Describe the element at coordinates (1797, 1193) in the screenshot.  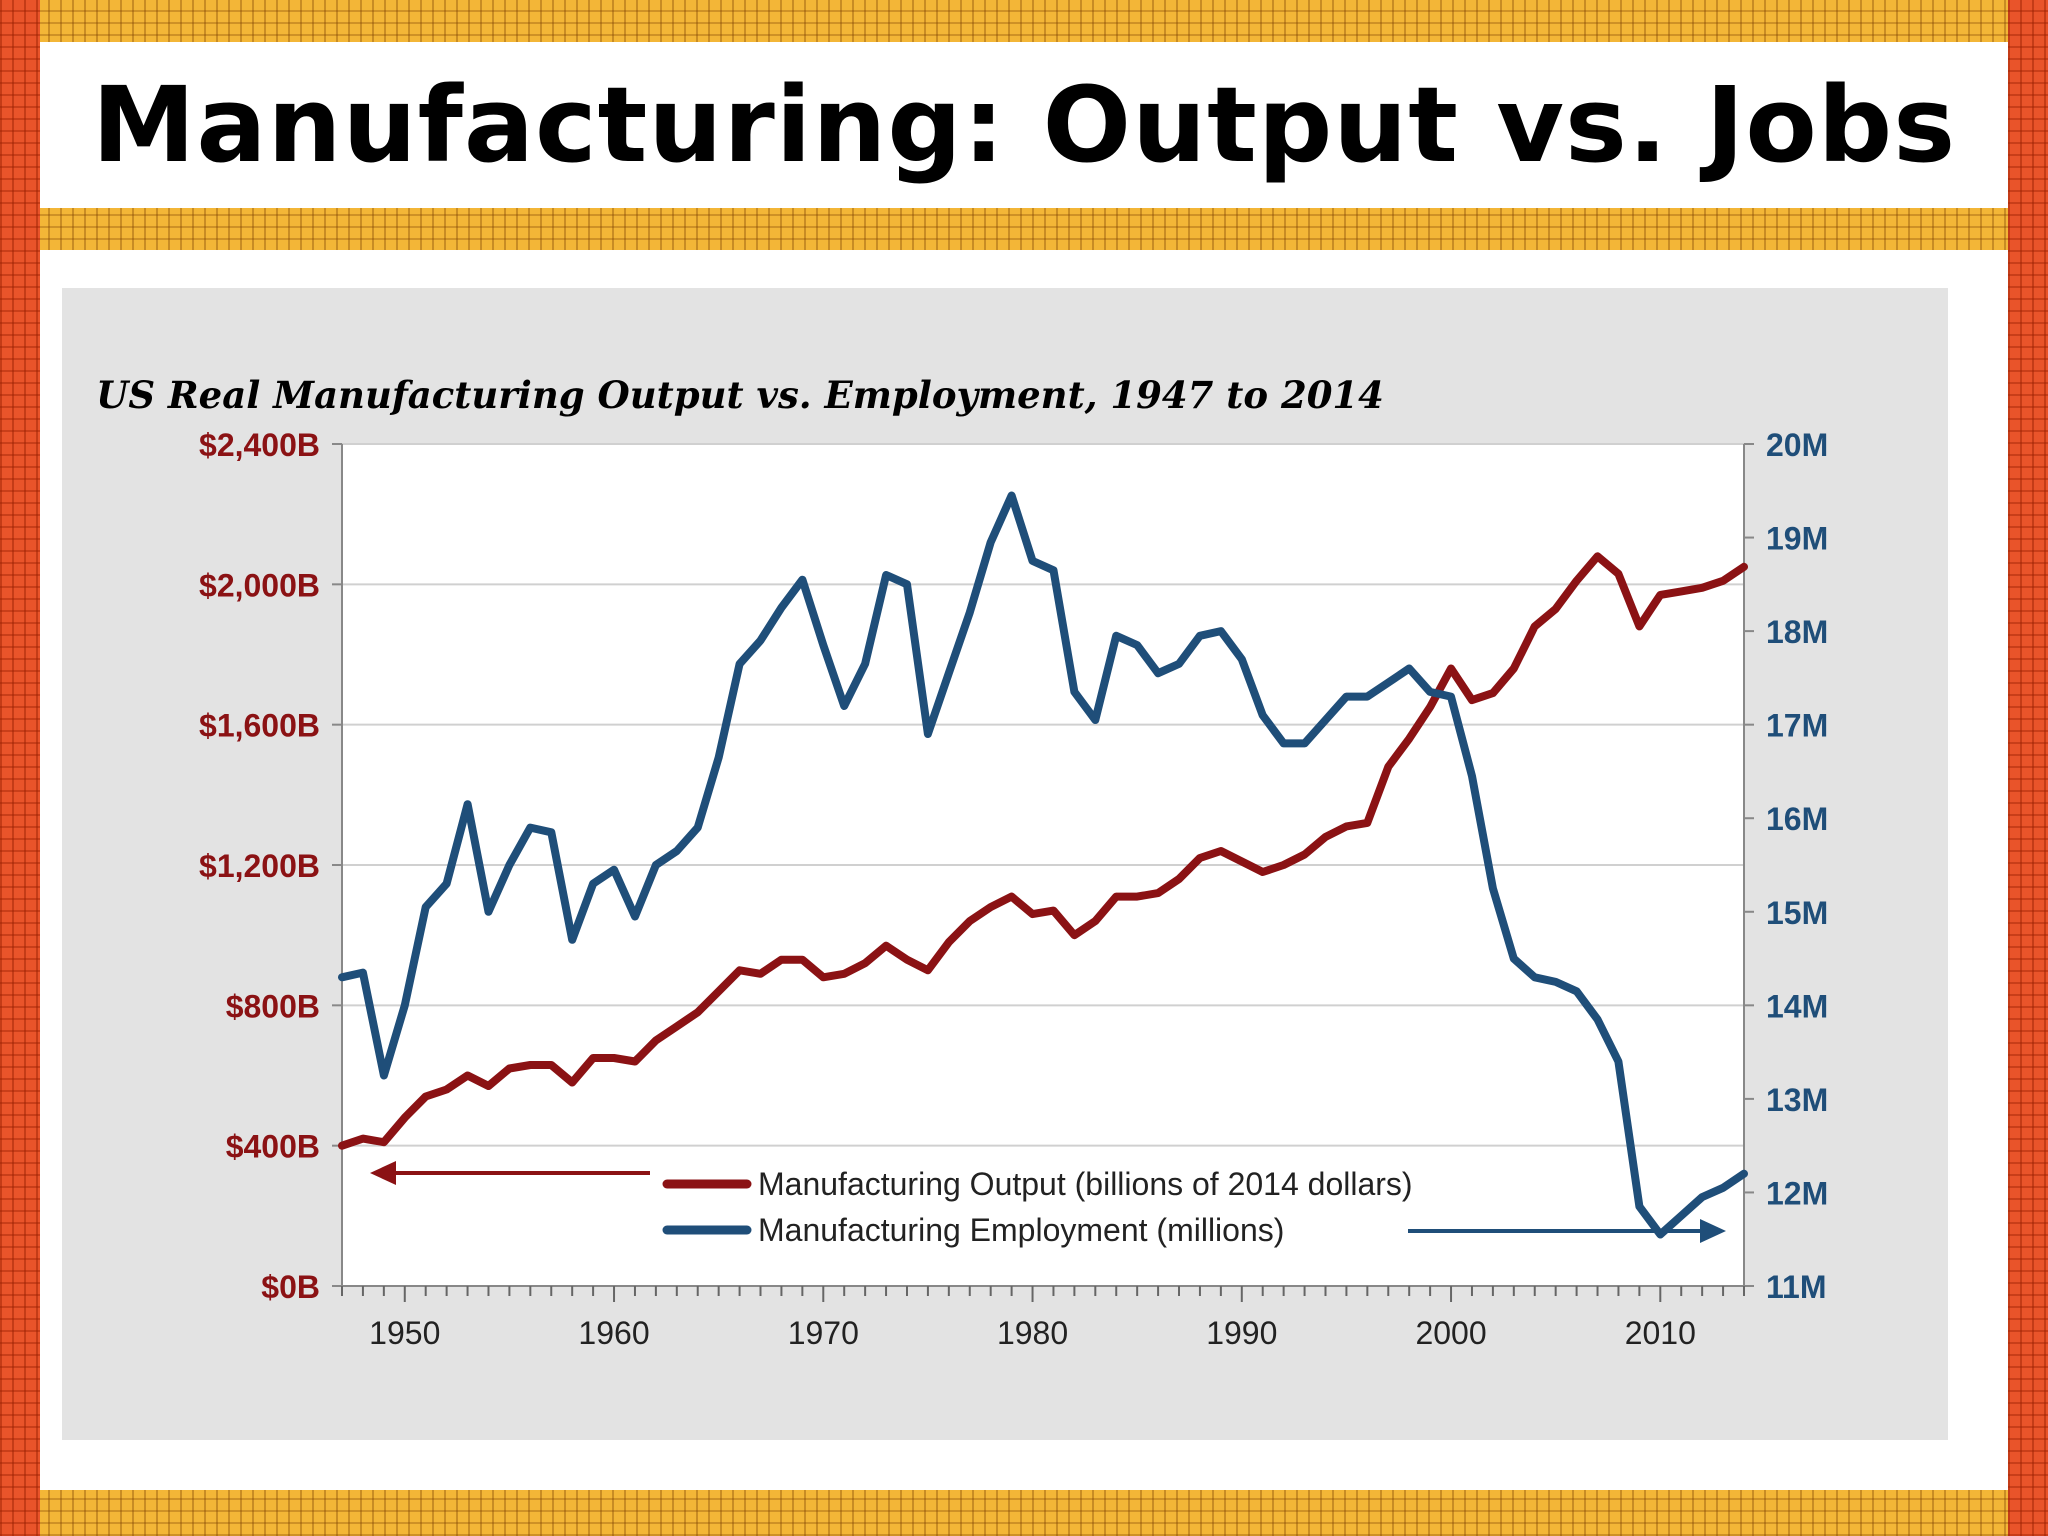
I see `right-axis-tick-label: 12M` at that location.